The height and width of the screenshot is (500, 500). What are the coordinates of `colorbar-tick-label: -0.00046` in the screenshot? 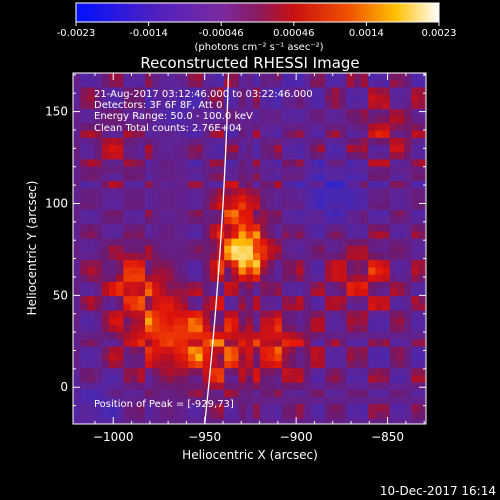 It's located at (221, 33).